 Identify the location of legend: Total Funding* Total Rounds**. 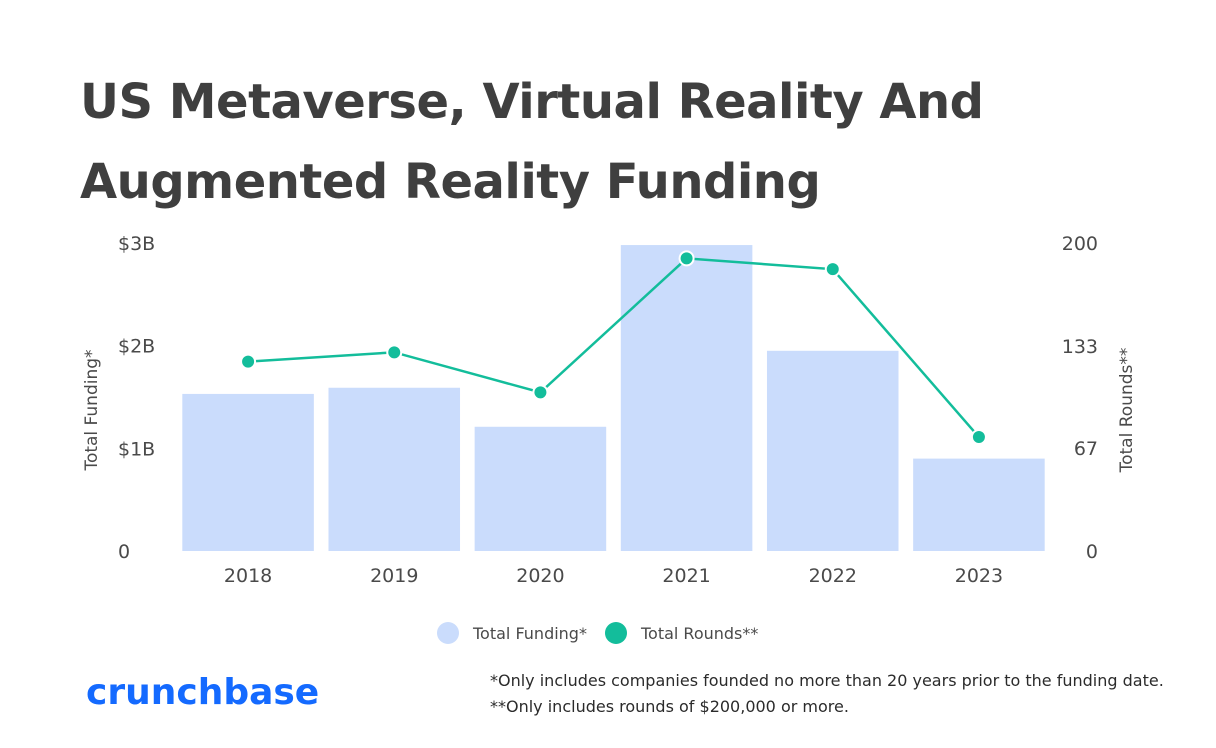
(606, 633).